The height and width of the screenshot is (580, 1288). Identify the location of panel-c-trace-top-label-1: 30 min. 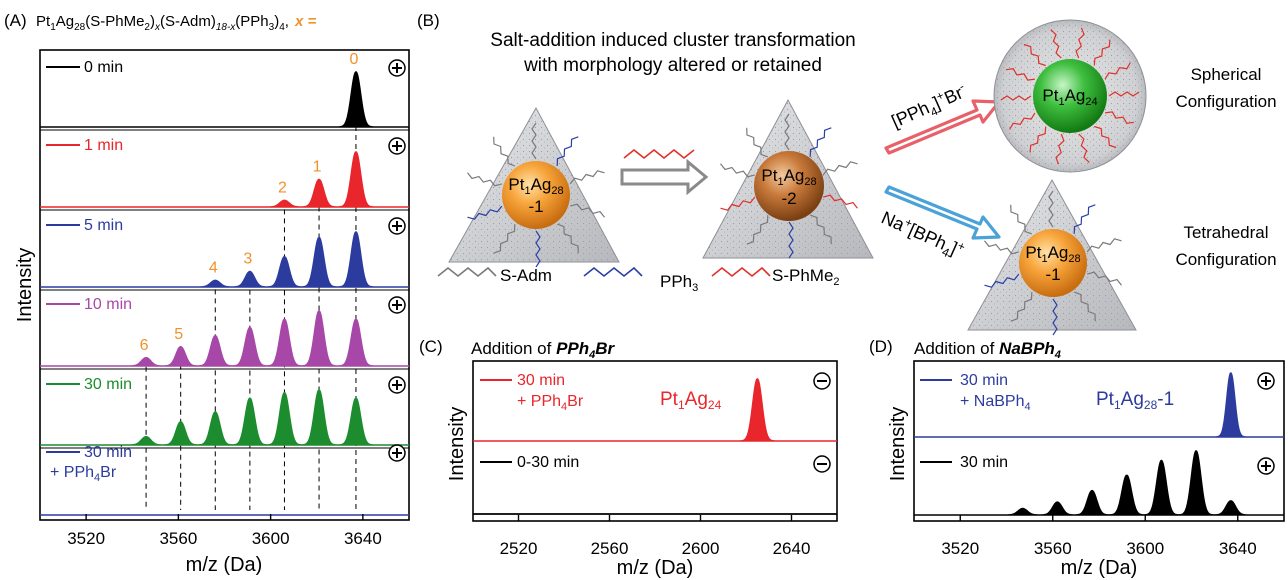
(541, 380).